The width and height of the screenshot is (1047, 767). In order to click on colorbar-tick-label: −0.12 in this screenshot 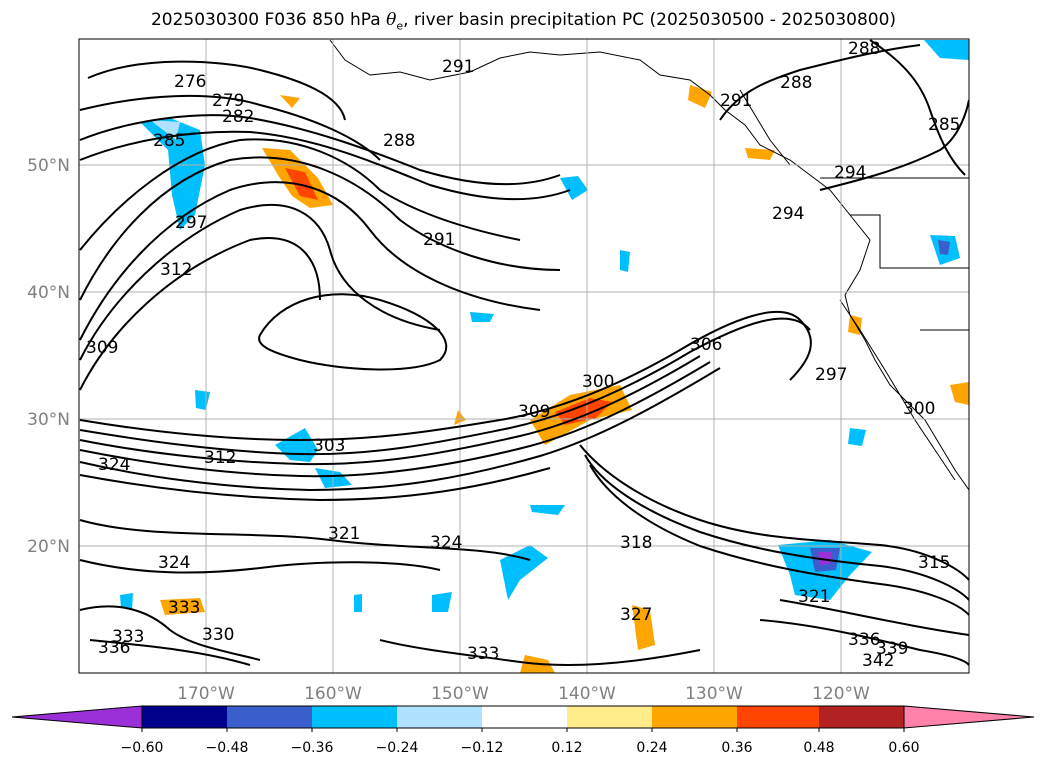, I will do `click(482, 748)`.